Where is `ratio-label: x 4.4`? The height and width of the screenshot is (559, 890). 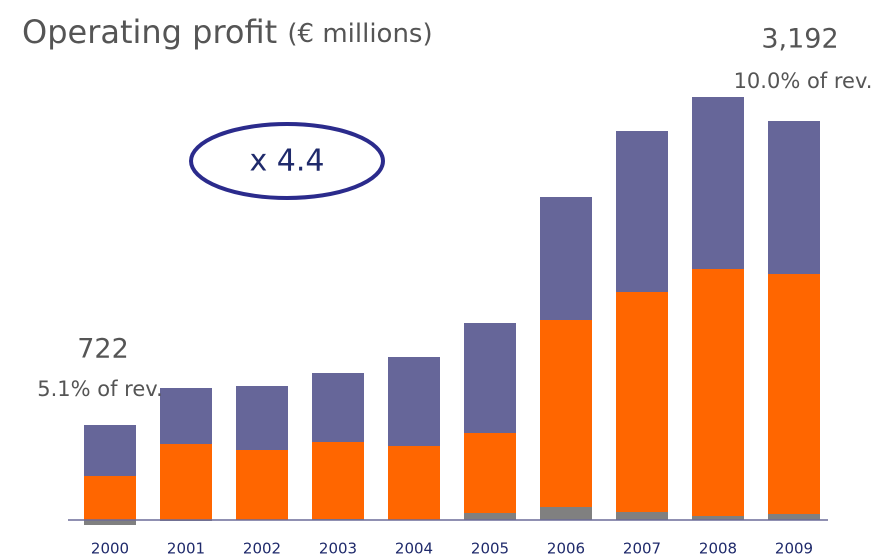 ratio-label: x 4.4 is located at coordinates (287, 161).